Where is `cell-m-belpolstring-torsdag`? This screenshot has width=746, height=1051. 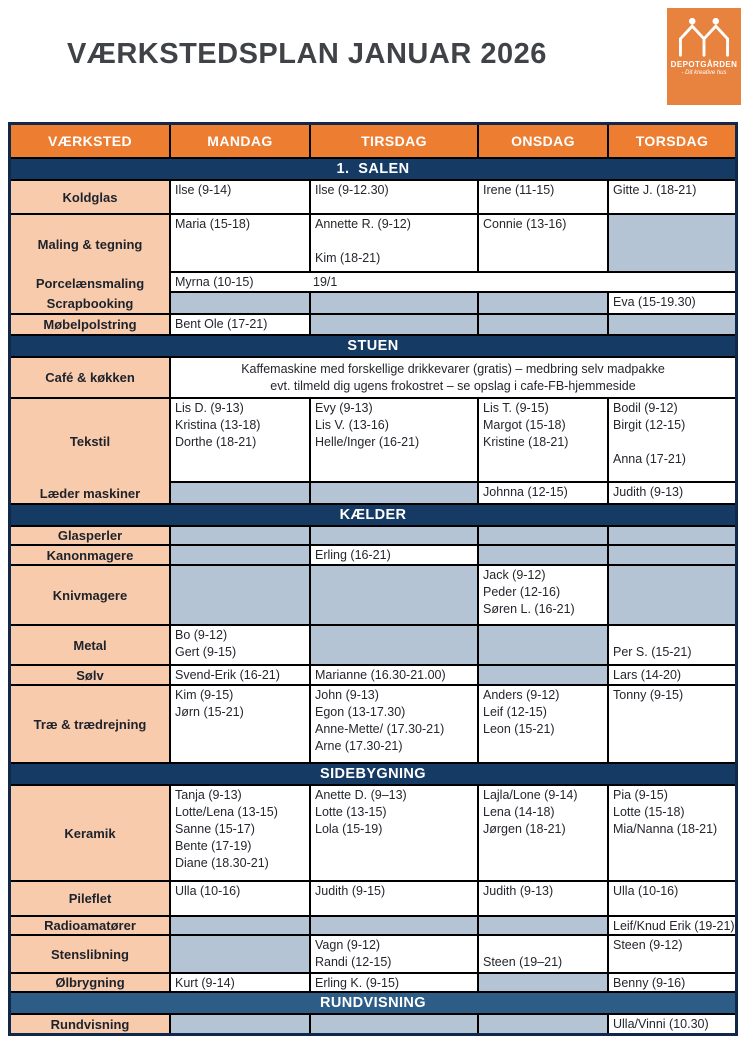 cell-m-belpolstring-torsdag is located at coordinates (672, 324).